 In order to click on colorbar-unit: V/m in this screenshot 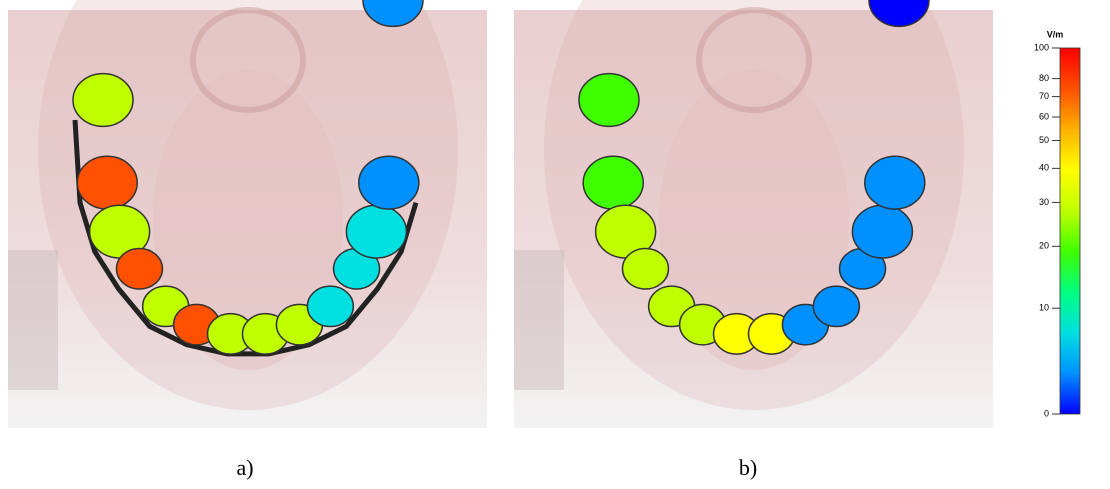, I will do `click(1055, 34)`.